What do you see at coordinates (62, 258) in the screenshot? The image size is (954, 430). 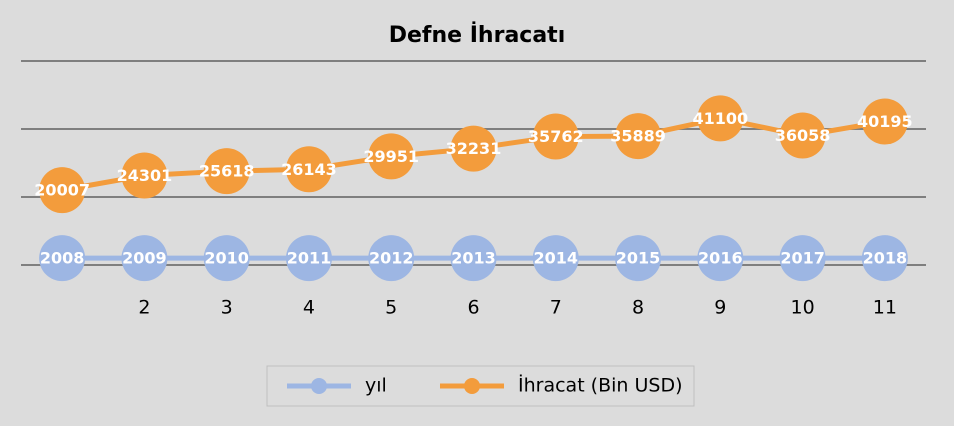 I see `data-label: 2008` at bounding box center [62, 258].